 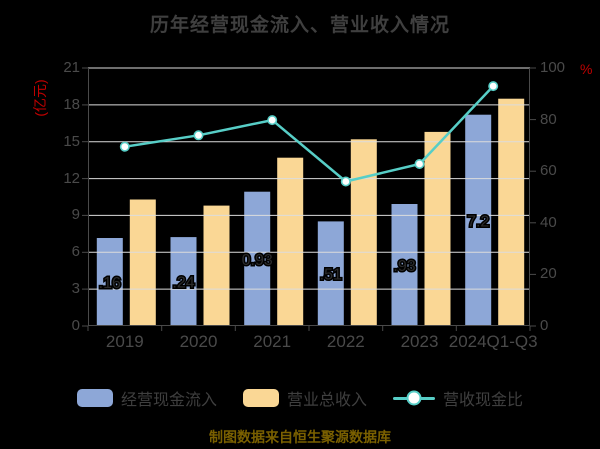 What do you see at coordinates (345, 341) in the screenshot?
I see `x-axis-category-label: 2022` at bounding box center [345, 341].